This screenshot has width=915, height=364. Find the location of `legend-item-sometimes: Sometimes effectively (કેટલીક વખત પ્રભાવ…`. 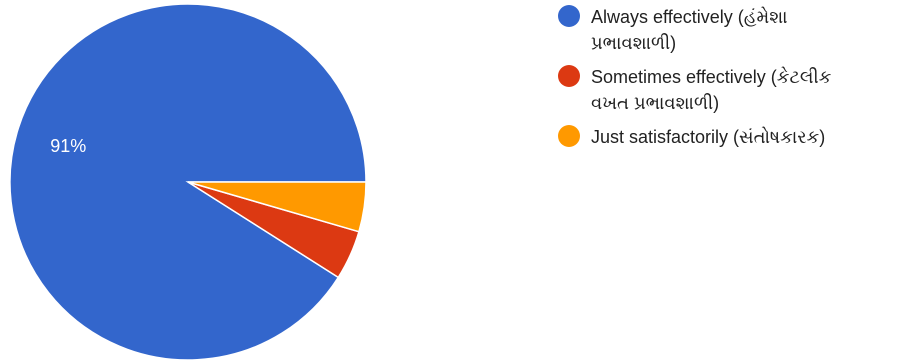

legend-item-sometimes: Sometimes effectively (કેટલીક વખત પ્રભાવ… is located at coordinates (736, 90).